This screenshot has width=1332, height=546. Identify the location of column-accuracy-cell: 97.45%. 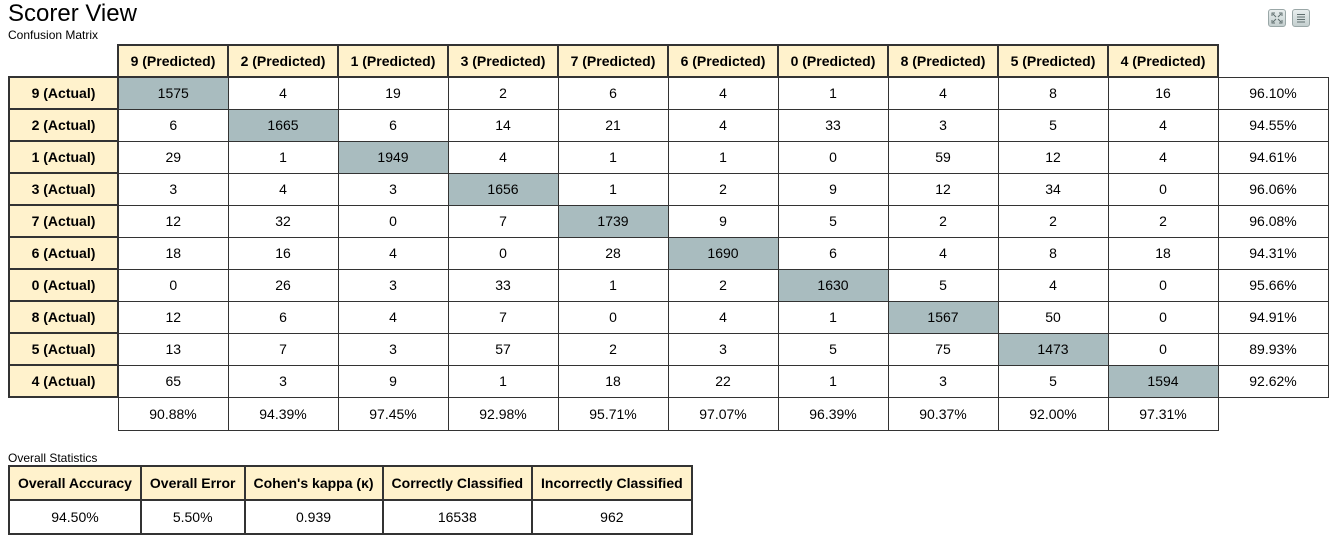
(393, 413).